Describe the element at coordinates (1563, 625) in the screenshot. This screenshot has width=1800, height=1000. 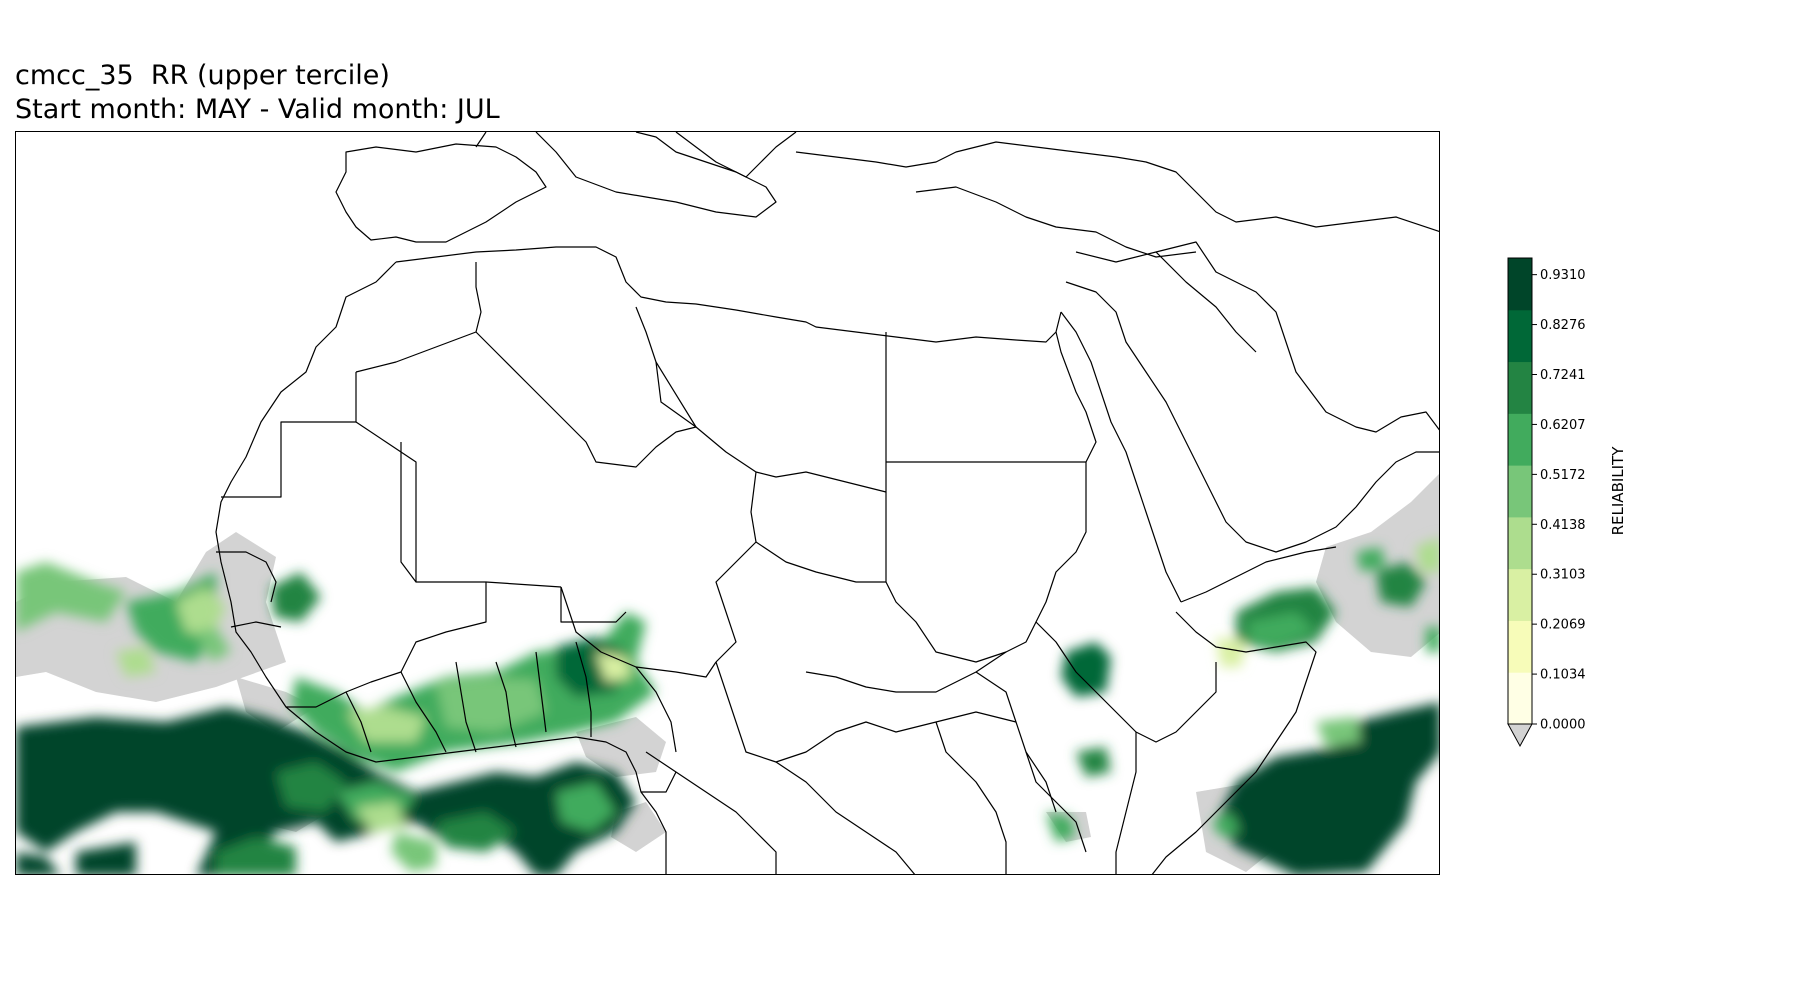
I see `colorbar-tick-label: 0.2069` at that location.